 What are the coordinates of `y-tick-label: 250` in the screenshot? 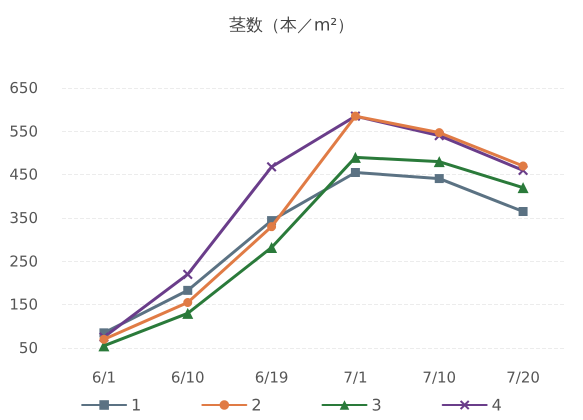 It's located at (23, 261).